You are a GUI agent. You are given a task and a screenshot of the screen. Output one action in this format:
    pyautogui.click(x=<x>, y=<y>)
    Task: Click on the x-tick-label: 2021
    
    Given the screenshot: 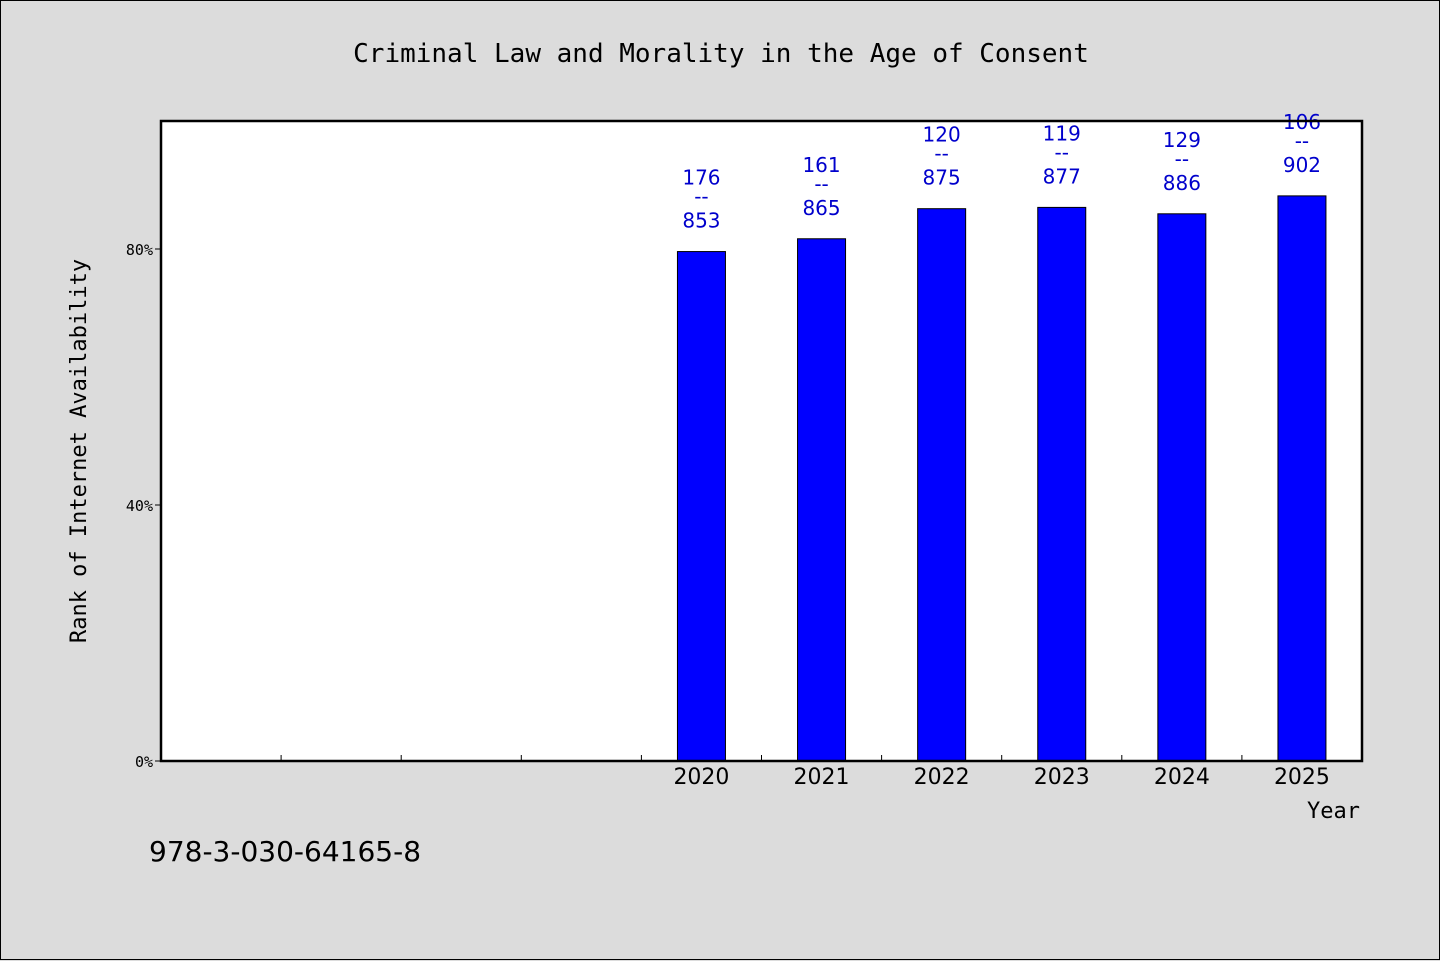 What is the action you would take?
    pyautogui.click(x=822, y=777)
    